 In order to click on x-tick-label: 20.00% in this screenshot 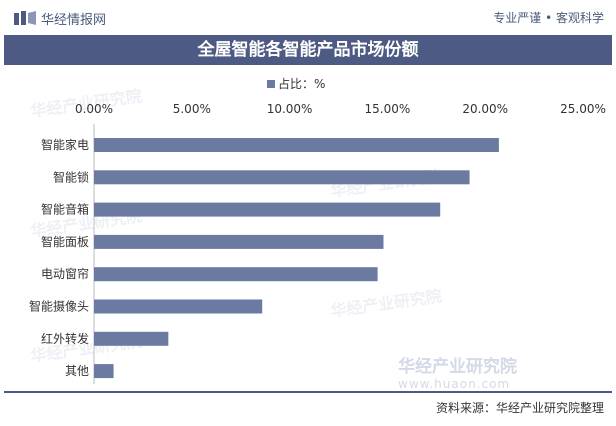, I will do `click(485, 109)`.